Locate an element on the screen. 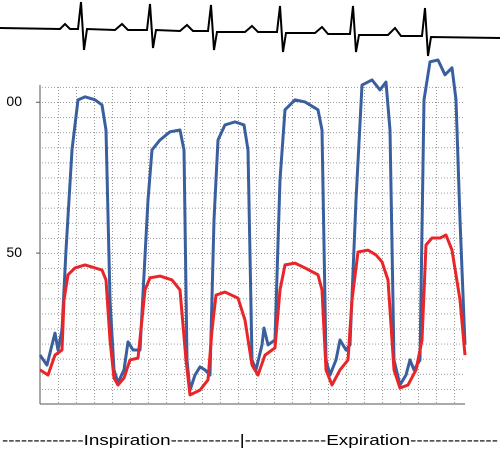 The width and height of the screenshot is (500, 454). y-tick-label: 50 is located at coordinates (14, 252).